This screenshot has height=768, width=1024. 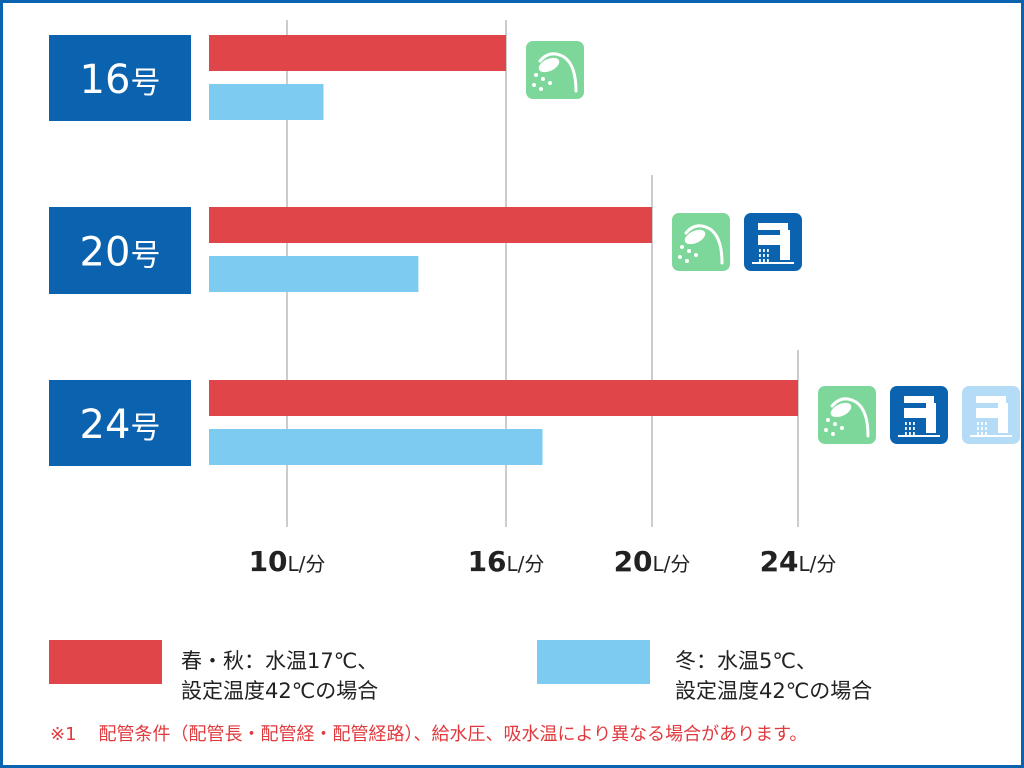 I want to click on faucet-light-spout, so click(x=989, y=413).